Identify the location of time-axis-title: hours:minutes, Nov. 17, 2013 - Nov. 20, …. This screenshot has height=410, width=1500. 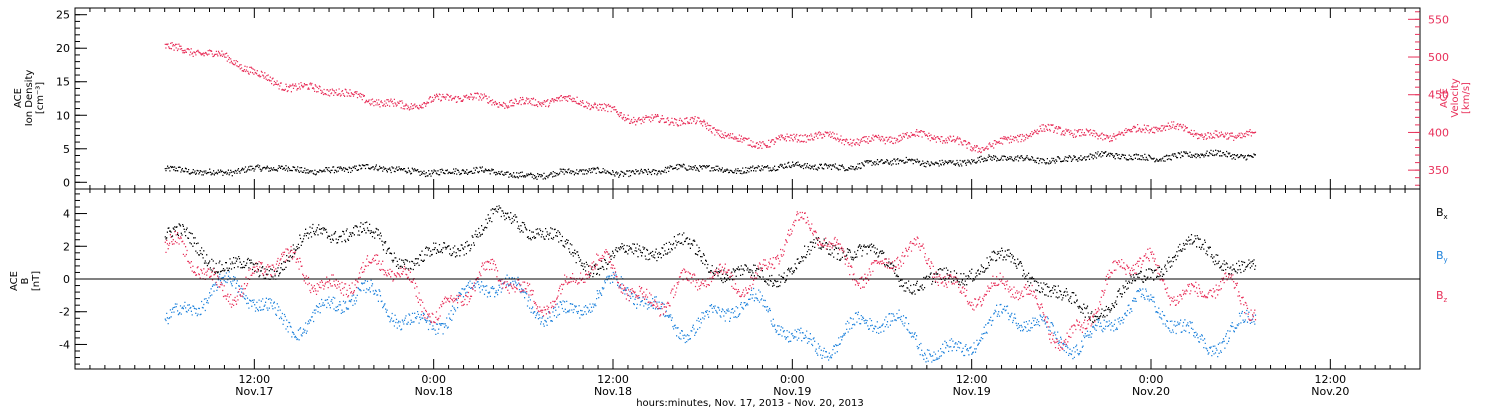
(750, 403).